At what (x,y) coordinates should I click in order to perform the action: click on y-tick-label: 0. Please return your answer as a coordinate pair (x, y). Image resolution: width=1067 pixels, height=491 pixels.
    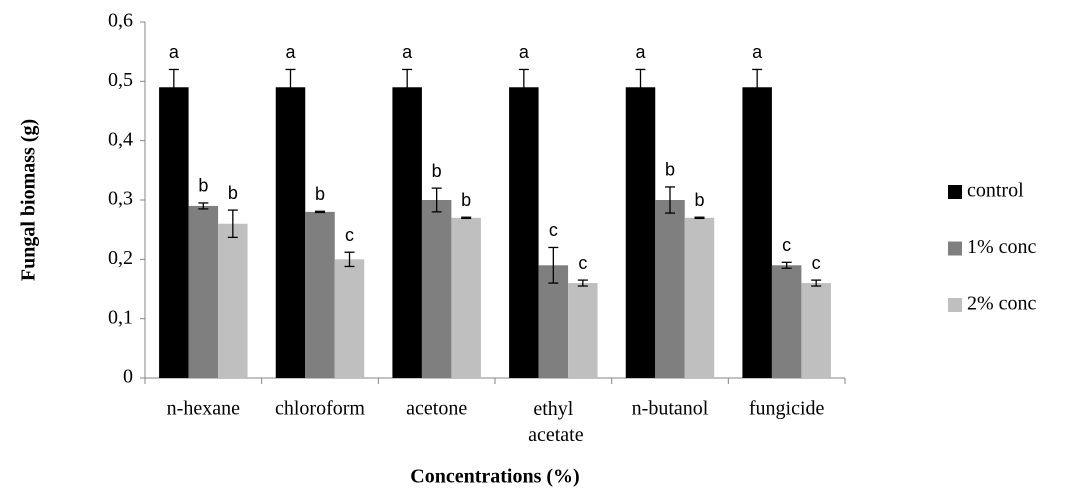
    Looking at the image, I should click on (128, 377).